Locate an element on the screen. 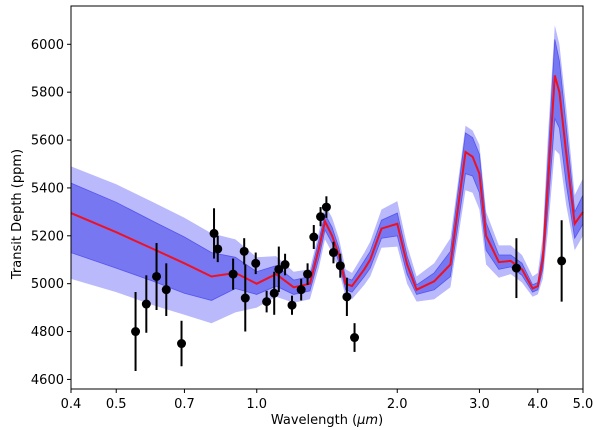 The height and width of the screenshot is (430, 593). y-tick-label: 4600 is located at coordinates (47, 380).